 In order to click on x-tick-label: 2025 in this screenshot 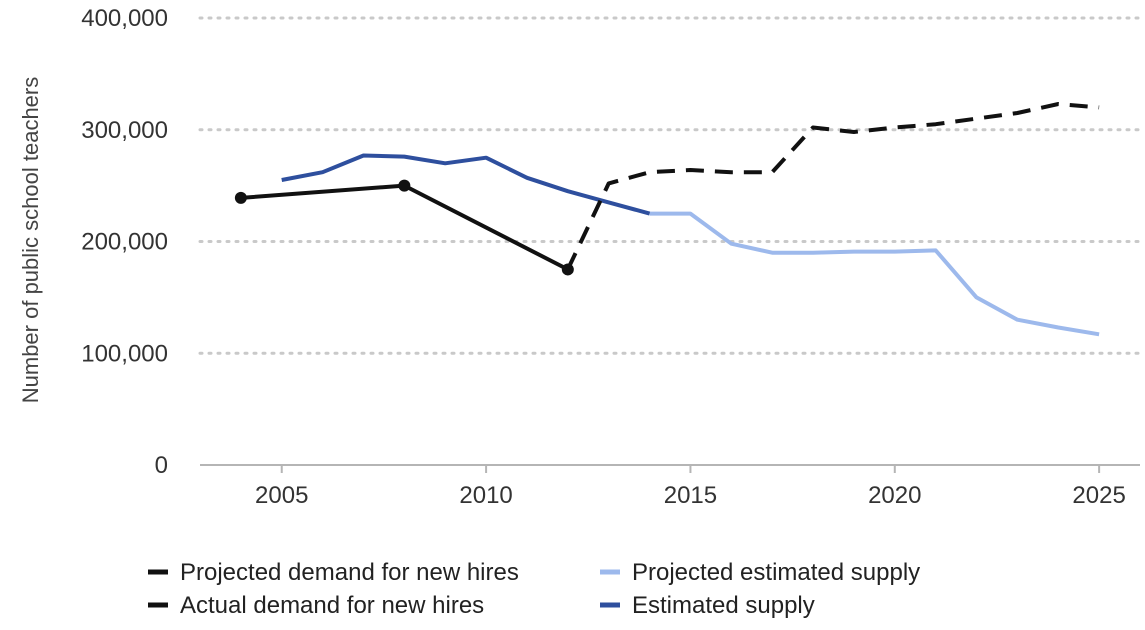, I will do `click(1098, 495)`.